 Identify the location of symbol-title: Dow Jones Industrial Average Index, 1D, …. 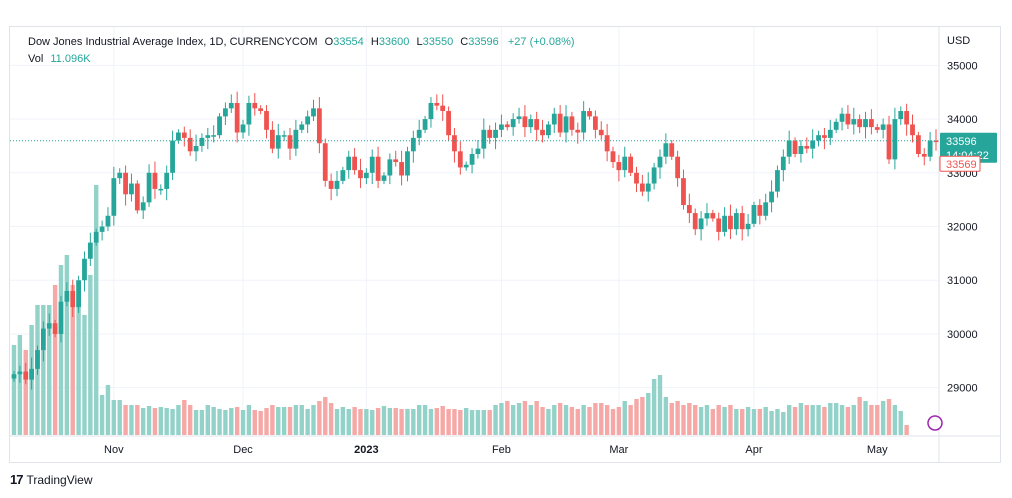
(173, 42).